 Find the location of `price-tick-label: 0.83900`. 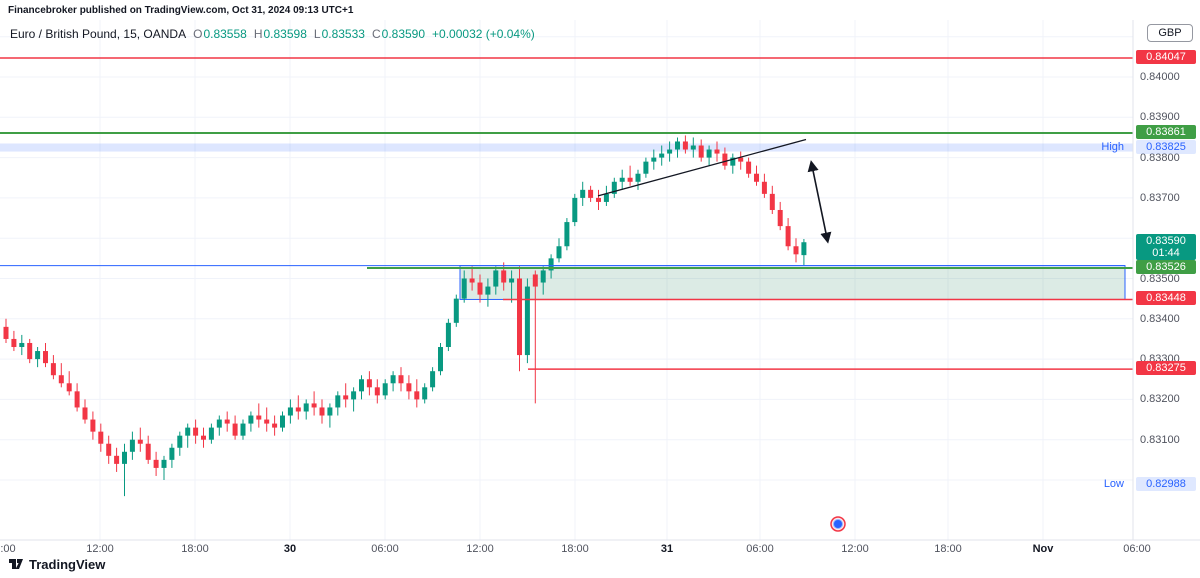

price-tick-label: 0.83900 is located at coordinates (1160, 117).